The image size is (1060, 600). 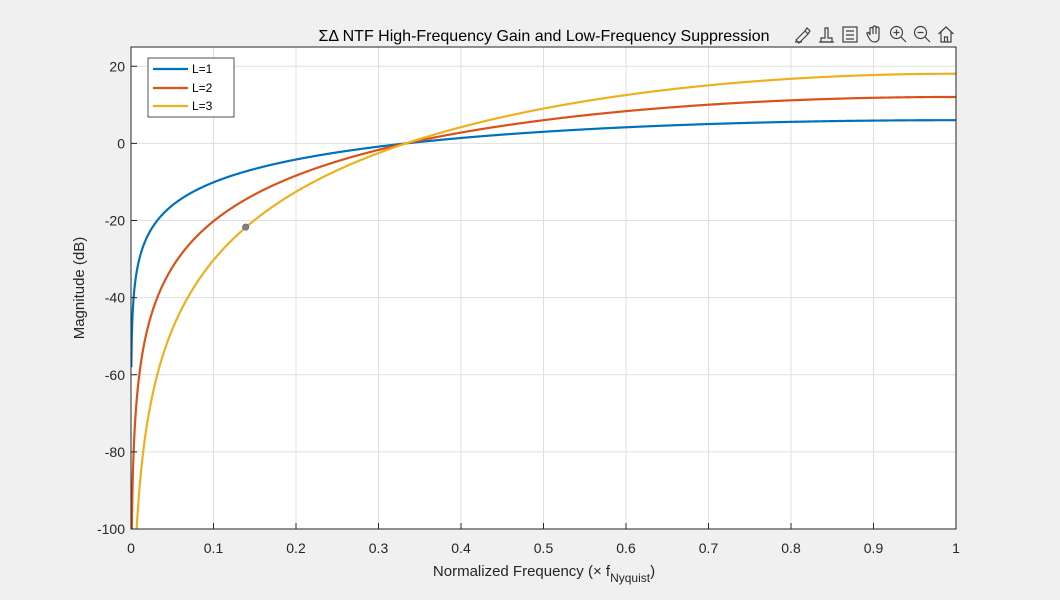 I want to click on axes-toolbar, so click(x=874, y=34).